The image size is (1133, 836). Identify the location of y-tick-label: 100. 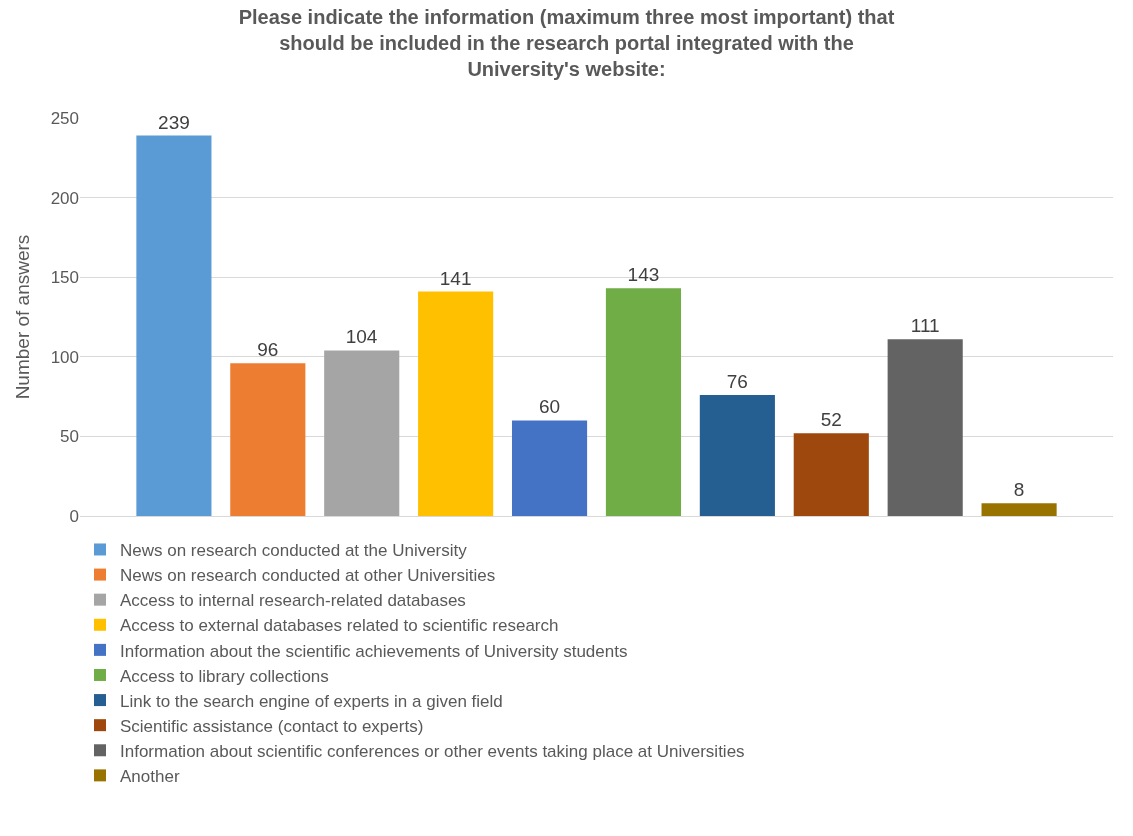
(64, 357).